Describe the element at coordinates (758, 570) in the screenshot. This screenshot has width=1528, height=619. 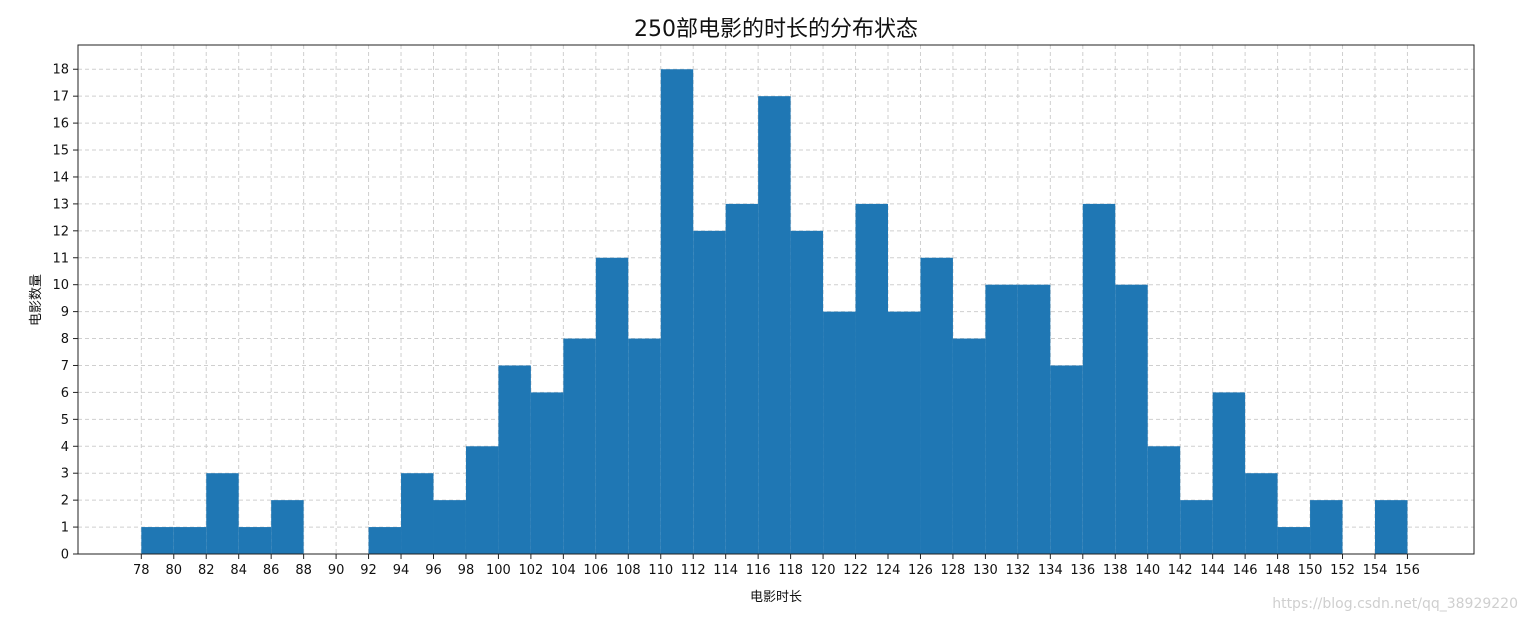
I see `x-tick-label: 116` at that location.